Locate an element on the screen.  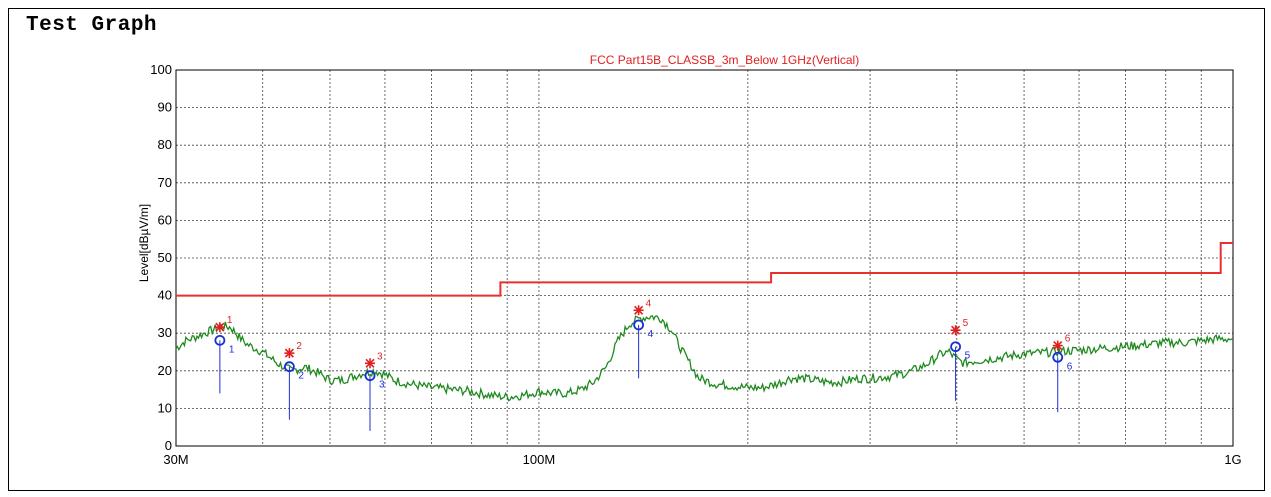
x-tick-label: 1G is located at coordinates (1232, 459).